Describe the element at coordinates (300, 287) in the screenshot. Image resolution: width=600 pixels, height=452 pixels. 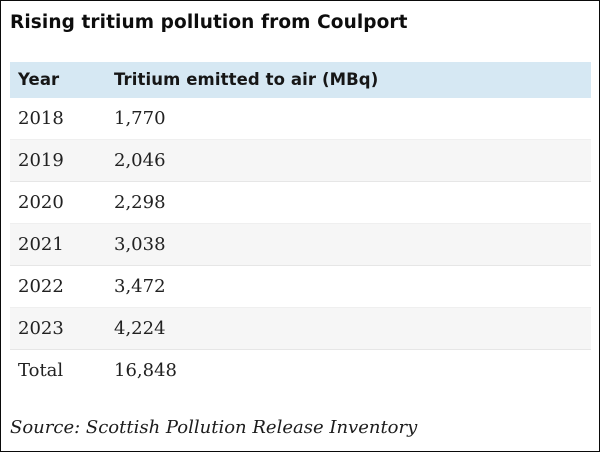
I see `table-row: 2022 3,472` at that location.